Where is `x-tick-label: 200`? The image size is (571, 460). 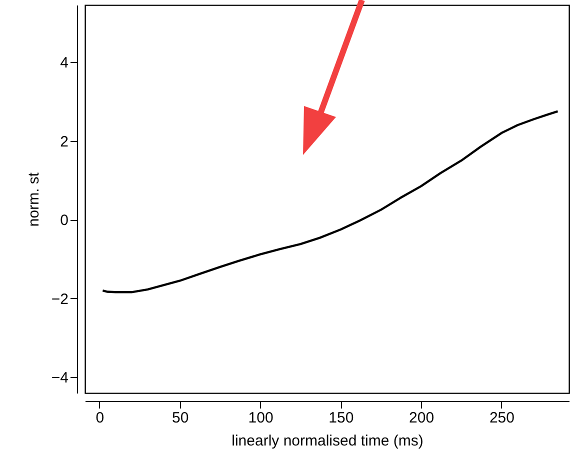 x-tick-label: 200 is located at coordinates (421, 418).